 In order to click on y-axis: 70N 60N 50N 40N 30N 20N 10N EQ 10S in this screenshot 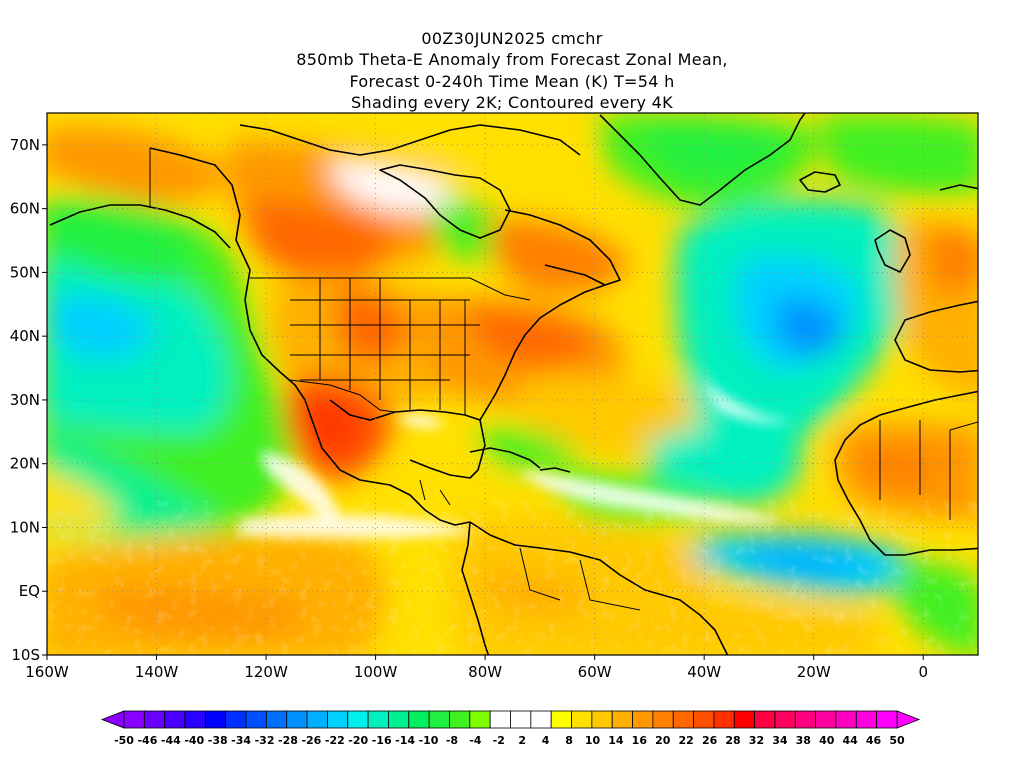, I will do `click(28, 400)`.